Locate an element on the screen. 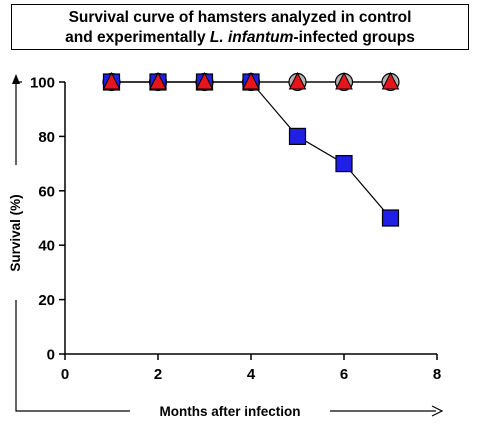  y-tick-label: 0 is located at coordinates (51, 355).